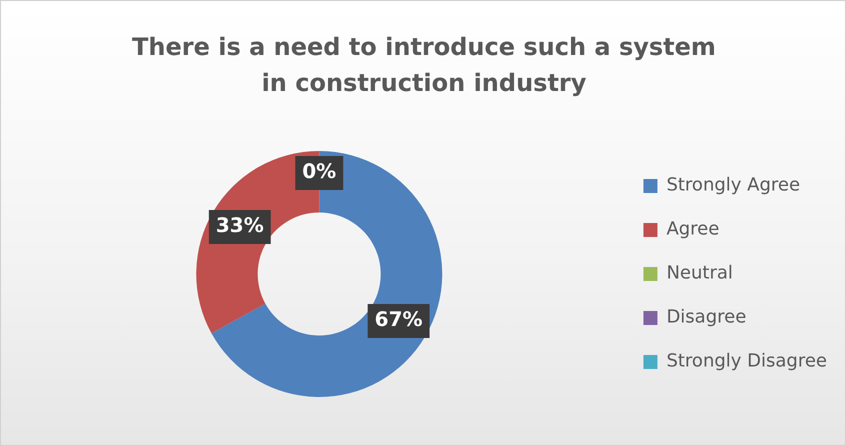  Describe the element at coordinates (240, 225) in the screenshot. I see `data-label: 33%` at that location.